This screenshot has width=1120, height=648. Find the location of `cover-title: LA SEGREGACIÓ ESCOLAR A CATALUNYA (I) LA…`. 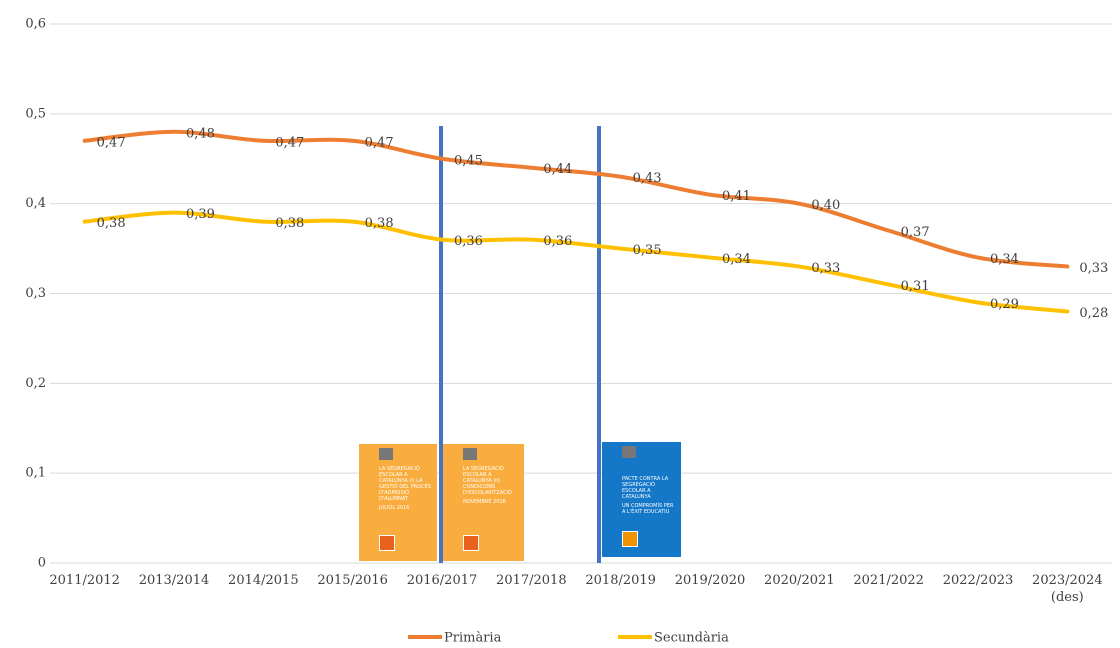

cover-title: LA SEGREGACIÓ ESCOLAR A CATALUNYA (I) LA… is located at coordinates (405, 484).